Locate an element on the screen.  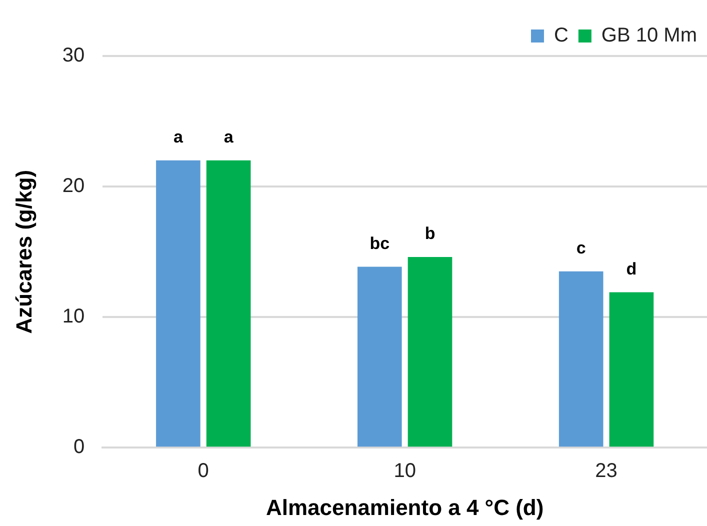
data-label: bc is located at coordinates (380, 243).